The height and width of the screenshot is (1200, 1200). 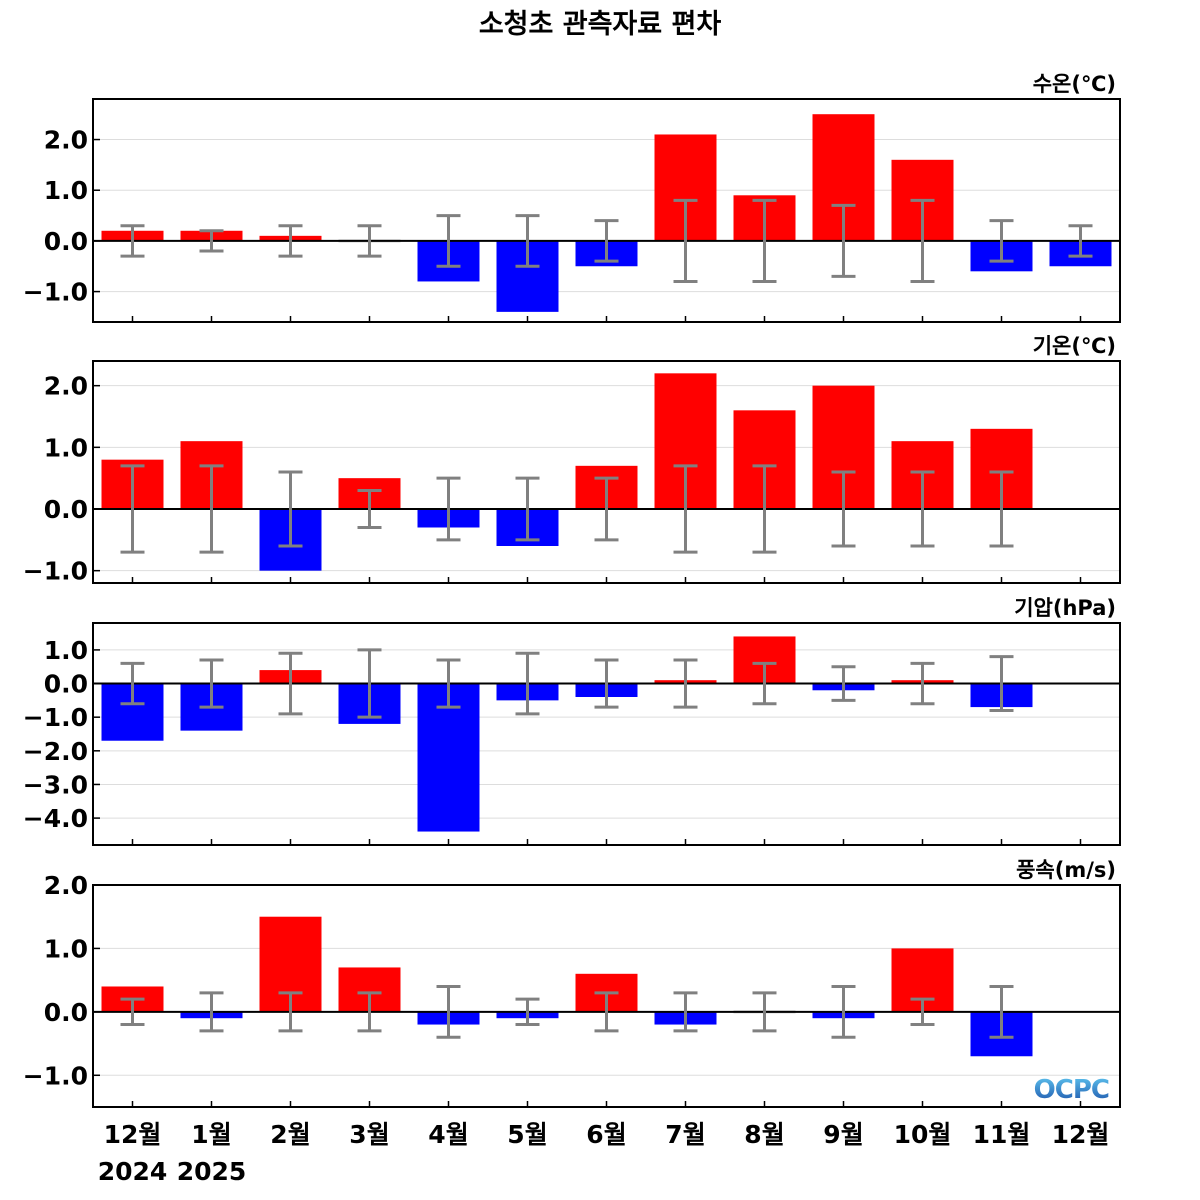 I want to click on chart-title: 소청초 관측자료 편차, so click(x=600, y=24).